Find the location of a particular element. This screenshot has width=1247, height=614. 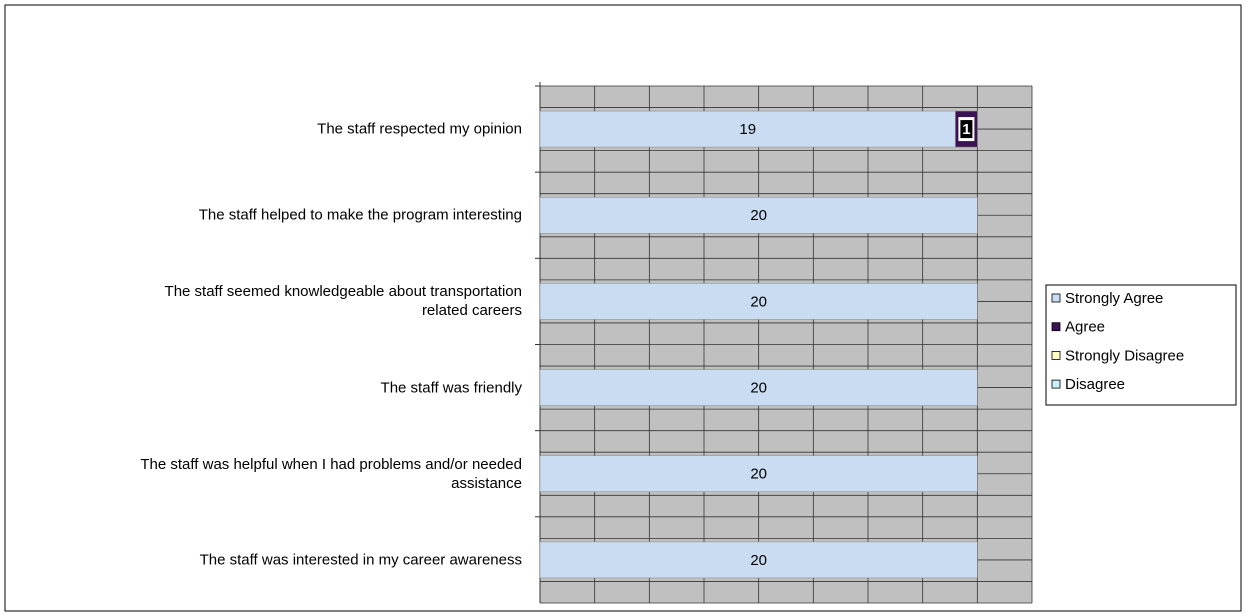

y-tick-label: The staff was friendly is located at coordinates (451, 388).